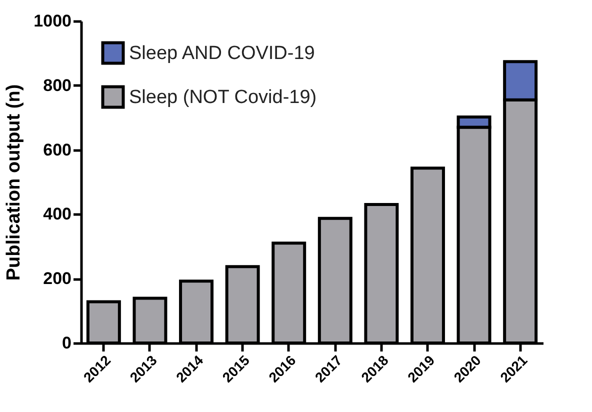  What do you see at coordinates (14, 182) in the screenshot?
I see `y-axis-title: Publication output (n)` at bounding box center [14, 182].